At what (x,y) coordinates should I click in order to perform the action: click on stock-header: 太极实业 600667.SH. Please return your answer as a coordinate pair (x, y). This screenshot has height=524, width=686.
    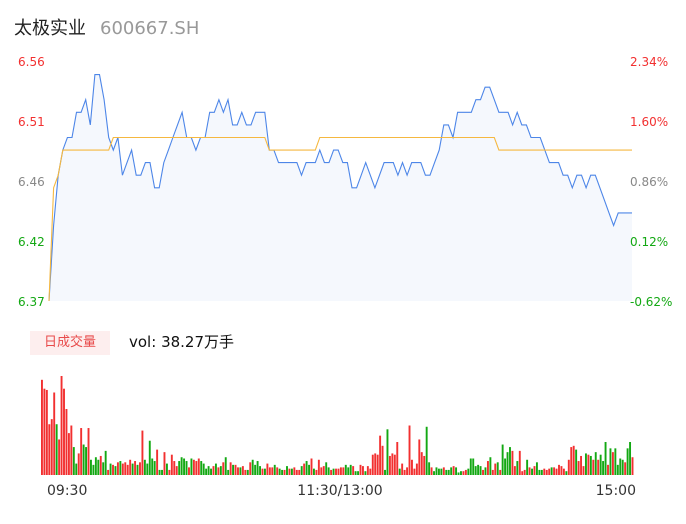
    Looking at the image, I should click on (106, 26).